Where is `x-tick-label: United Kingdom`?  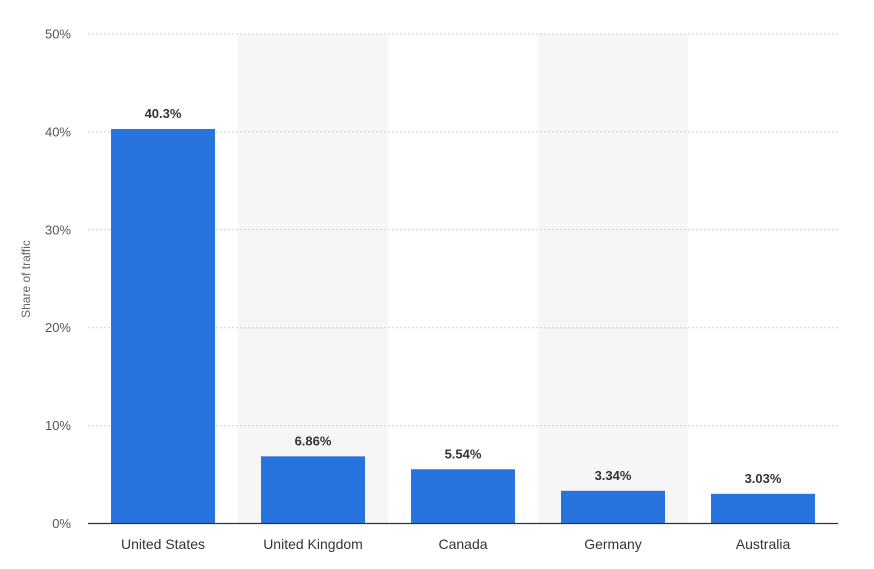 x-tick-label: United Kingdom is located at coordinates (313, 544).